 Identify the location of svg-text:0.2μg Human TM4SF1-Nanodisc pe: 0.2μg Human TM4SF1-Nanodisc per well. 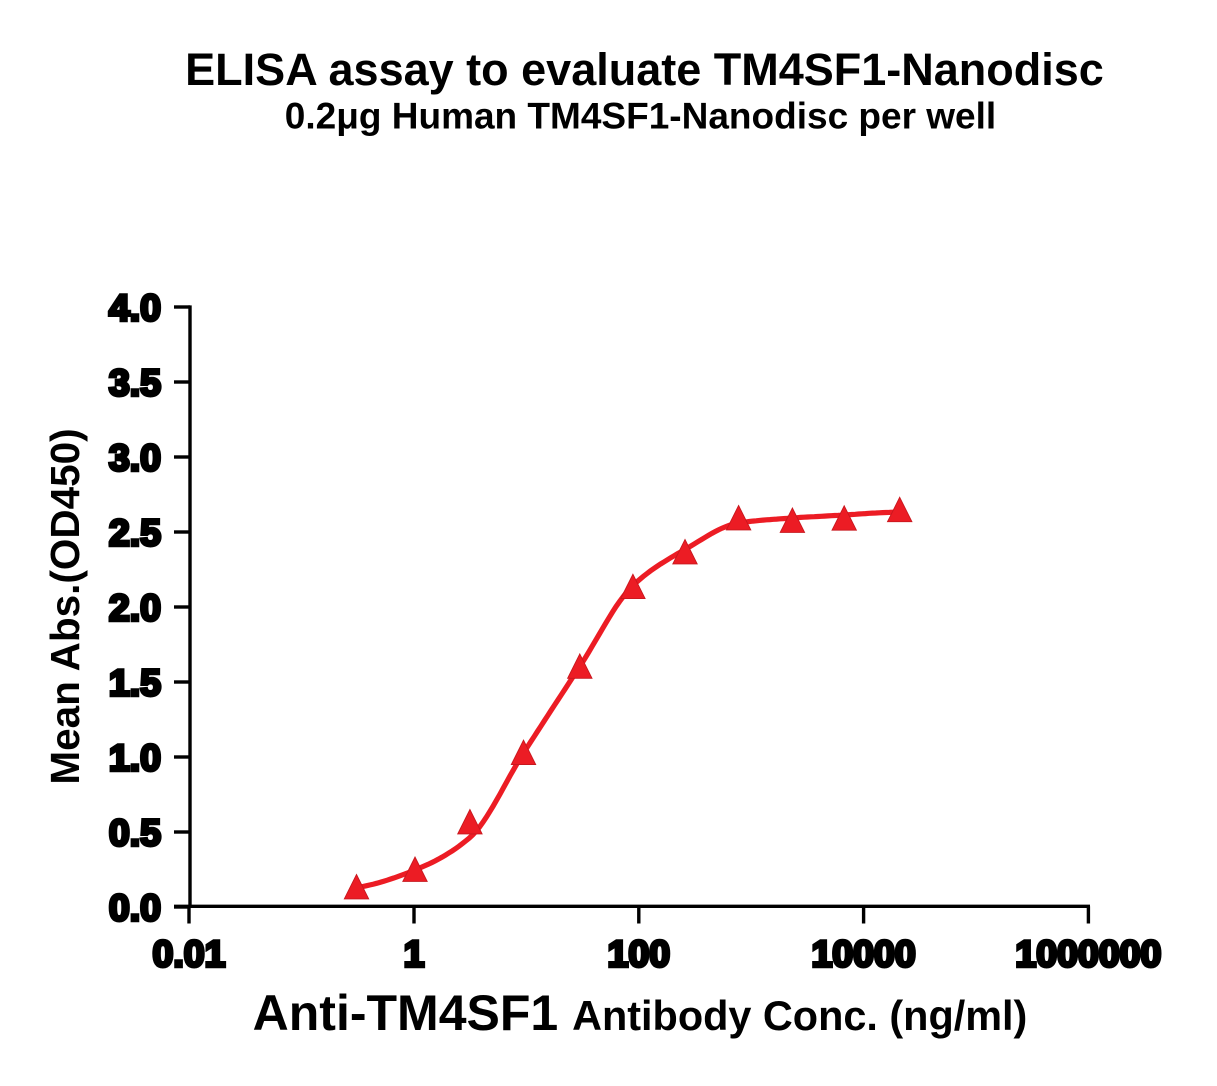
(640, 116).